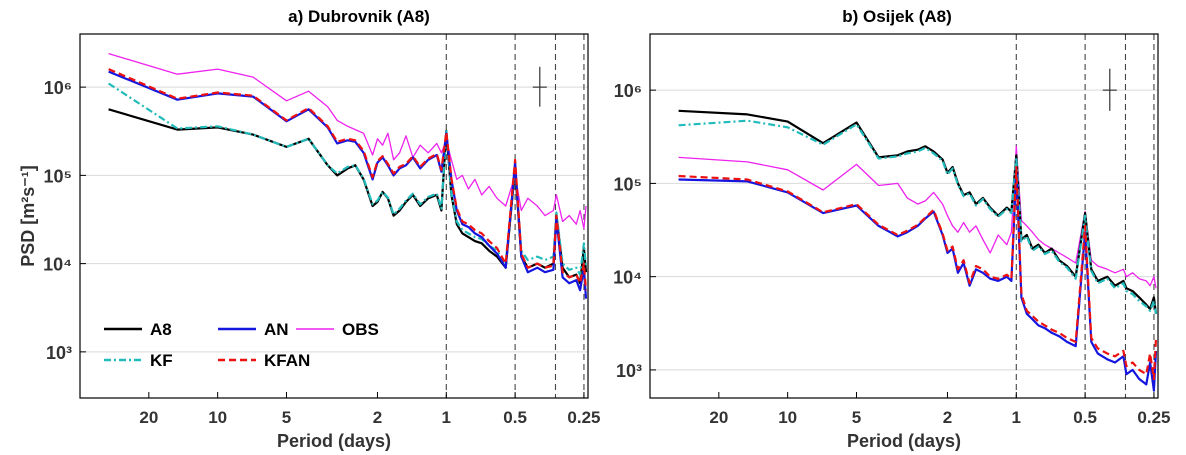 This screenshot has height=455, width=1186. I want to click on panel-a-yticks: 10³ 10⁴ 10⁵ 10⁶, so click(64, 220).